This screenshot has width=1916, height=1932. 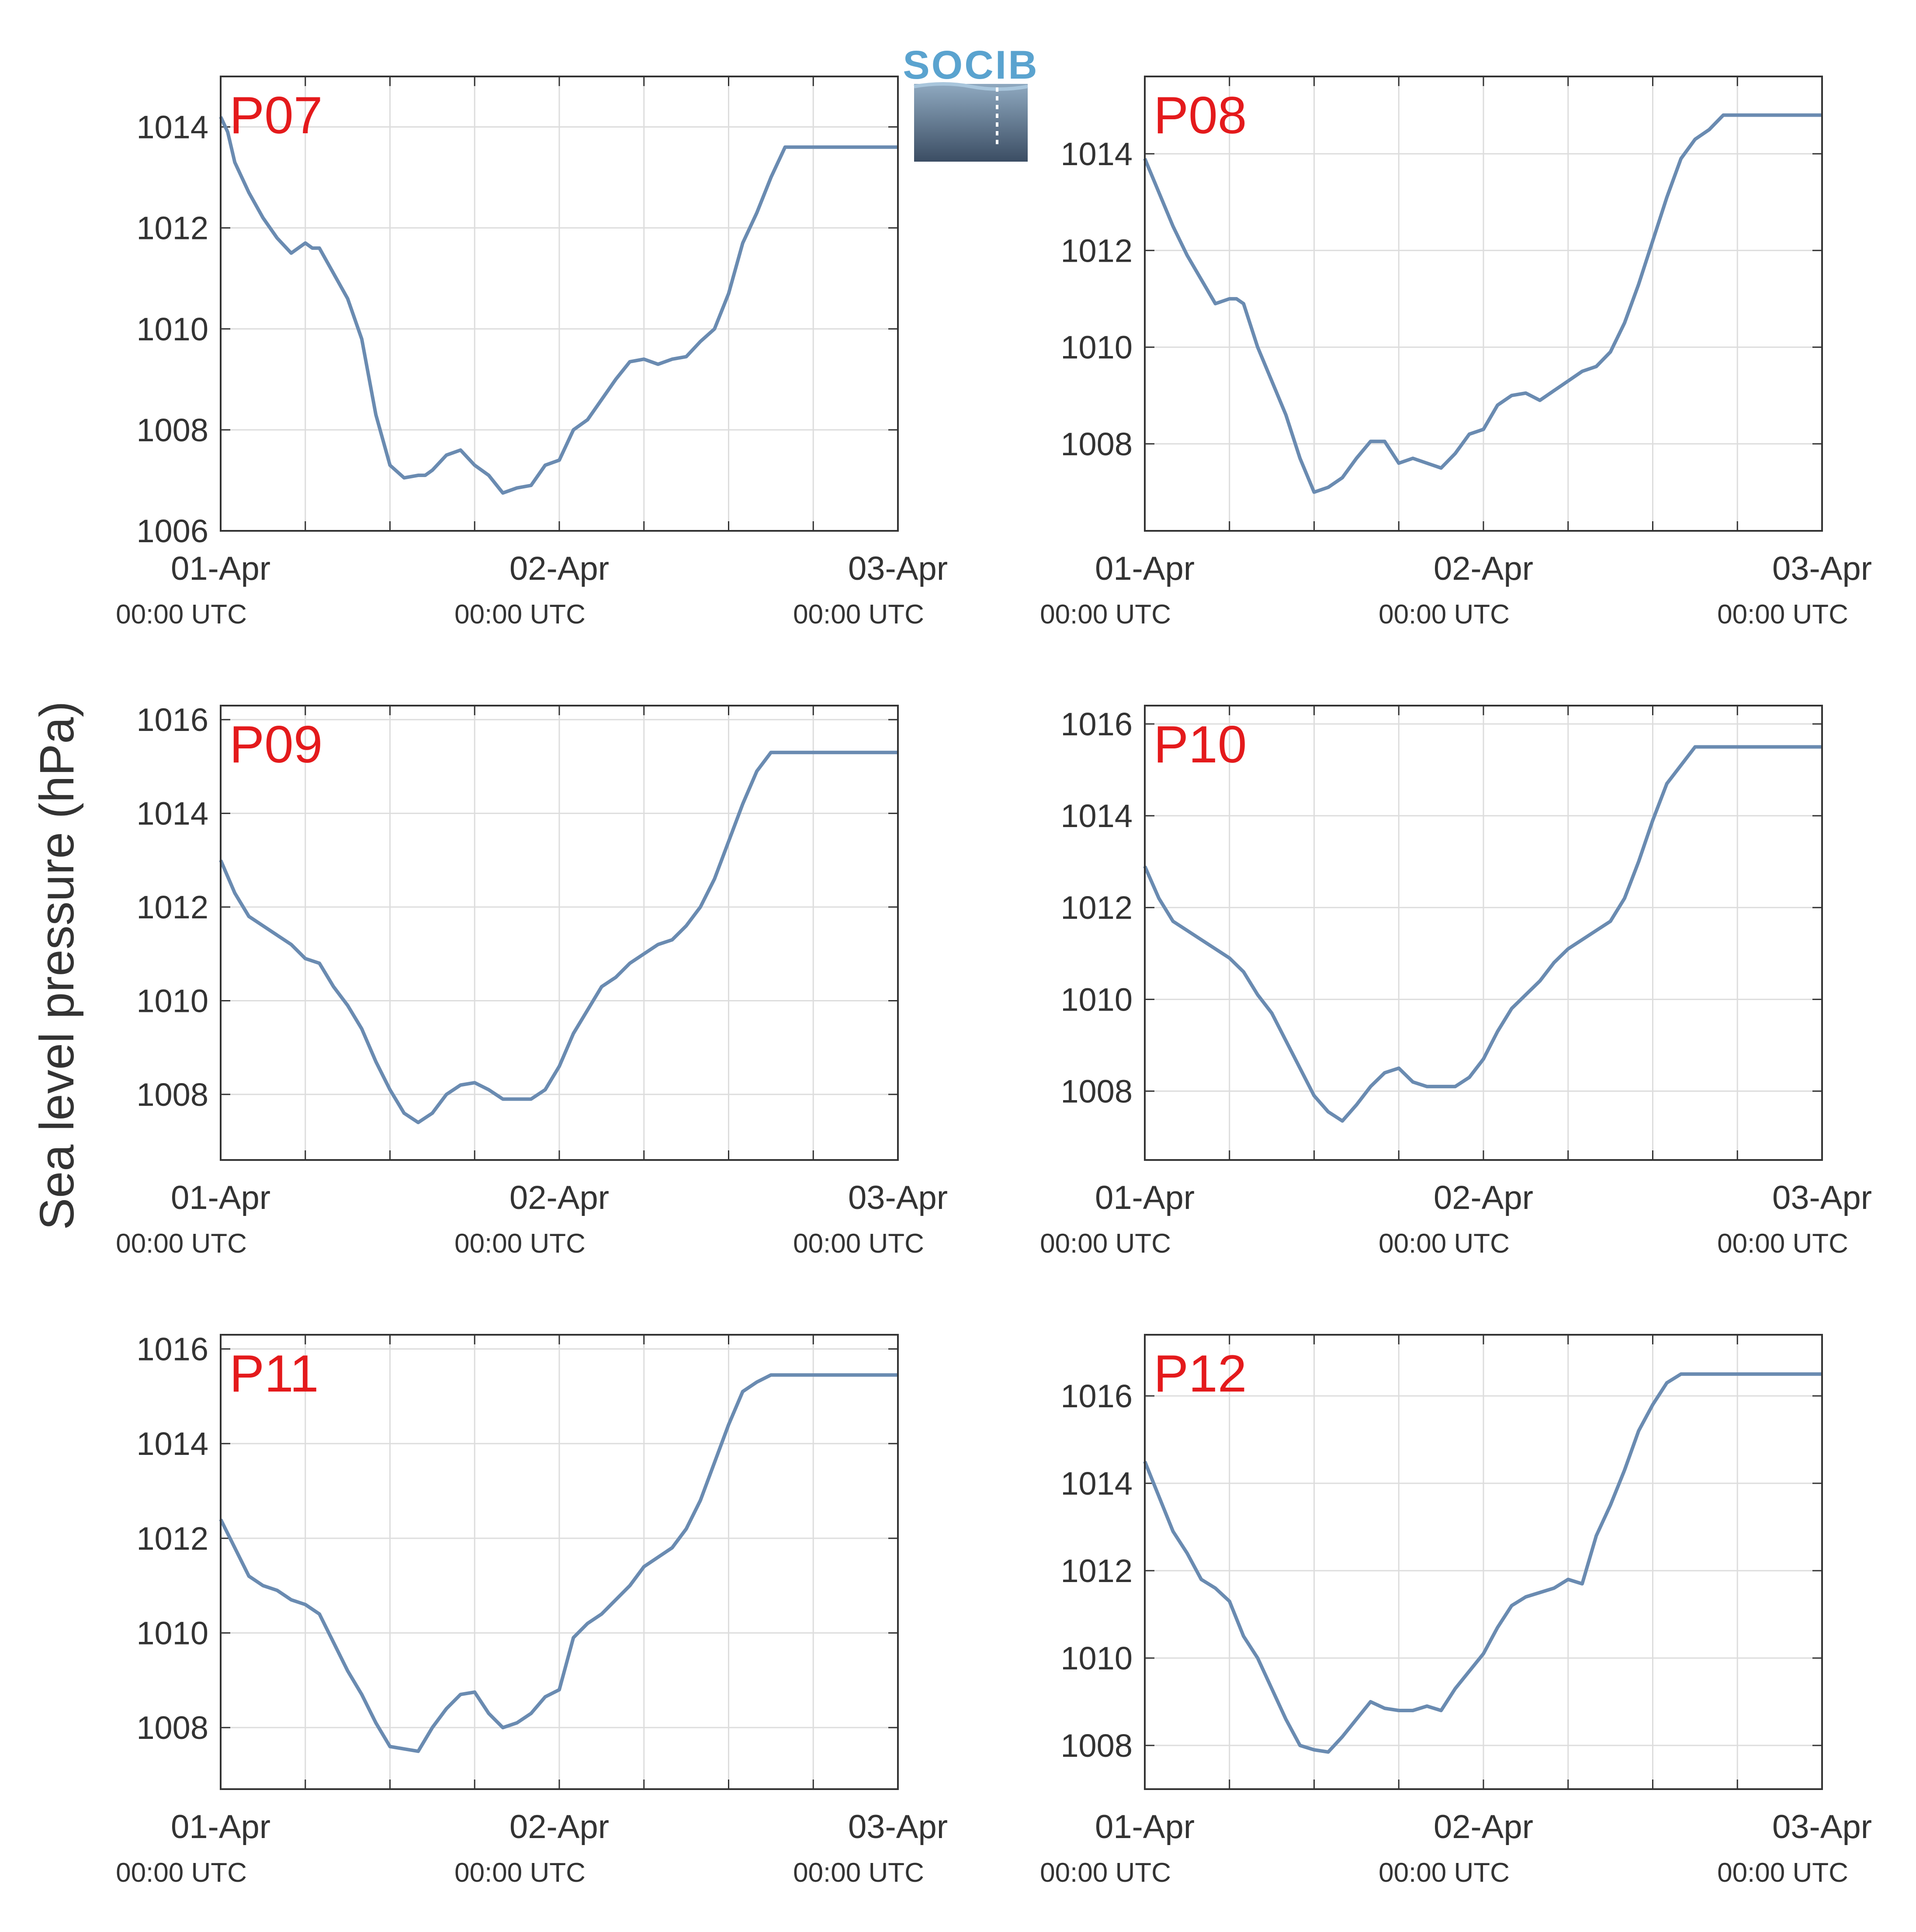 I want to click on panel-label: P12, so click(x=1200, y=1373).